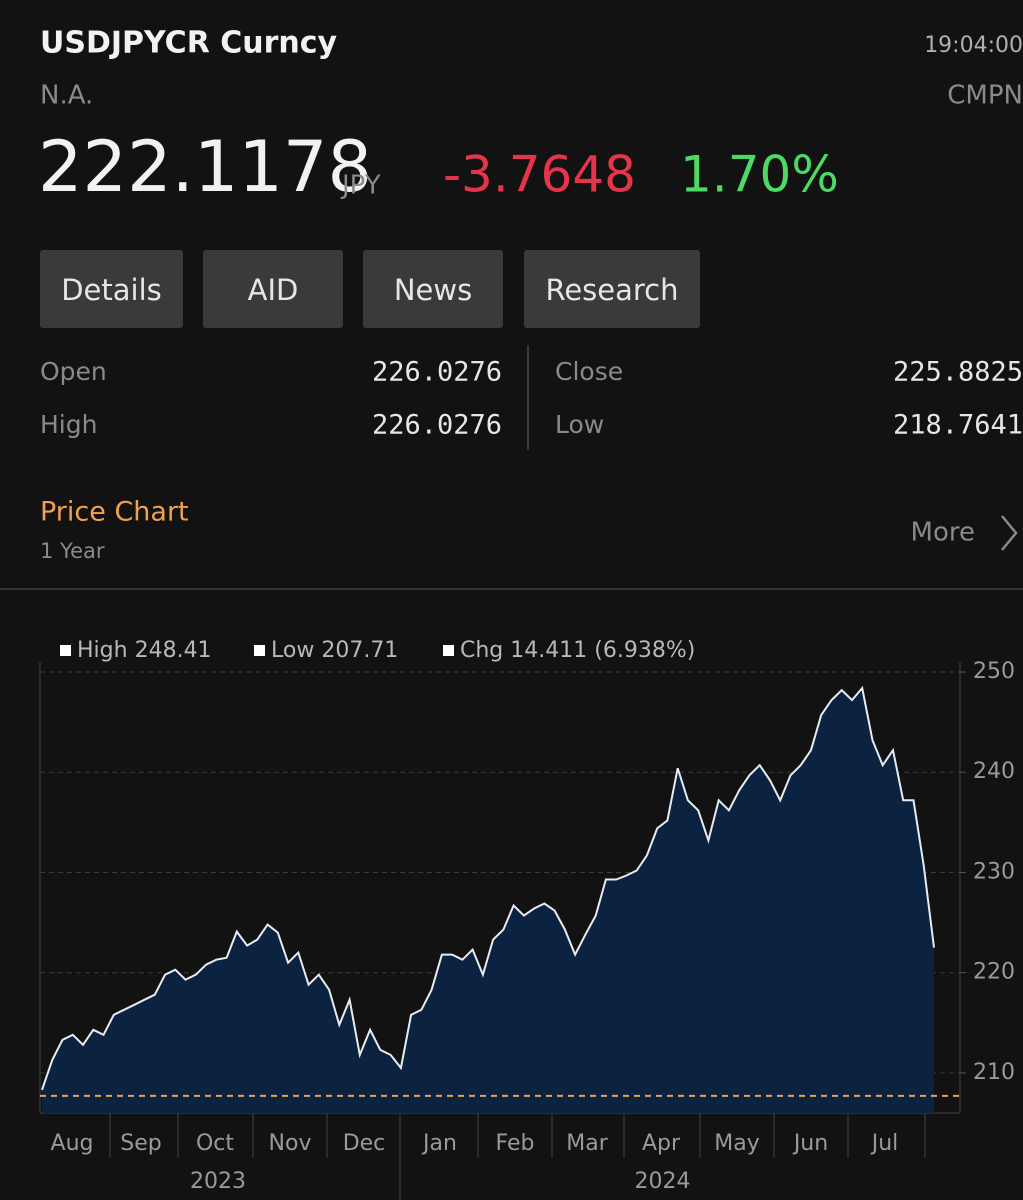 The width and height of the screenshot is (1023, 1200). Describe the element at coordinates (114, 512) in the screenshot. I see `section-title: Price Chart` at that location.